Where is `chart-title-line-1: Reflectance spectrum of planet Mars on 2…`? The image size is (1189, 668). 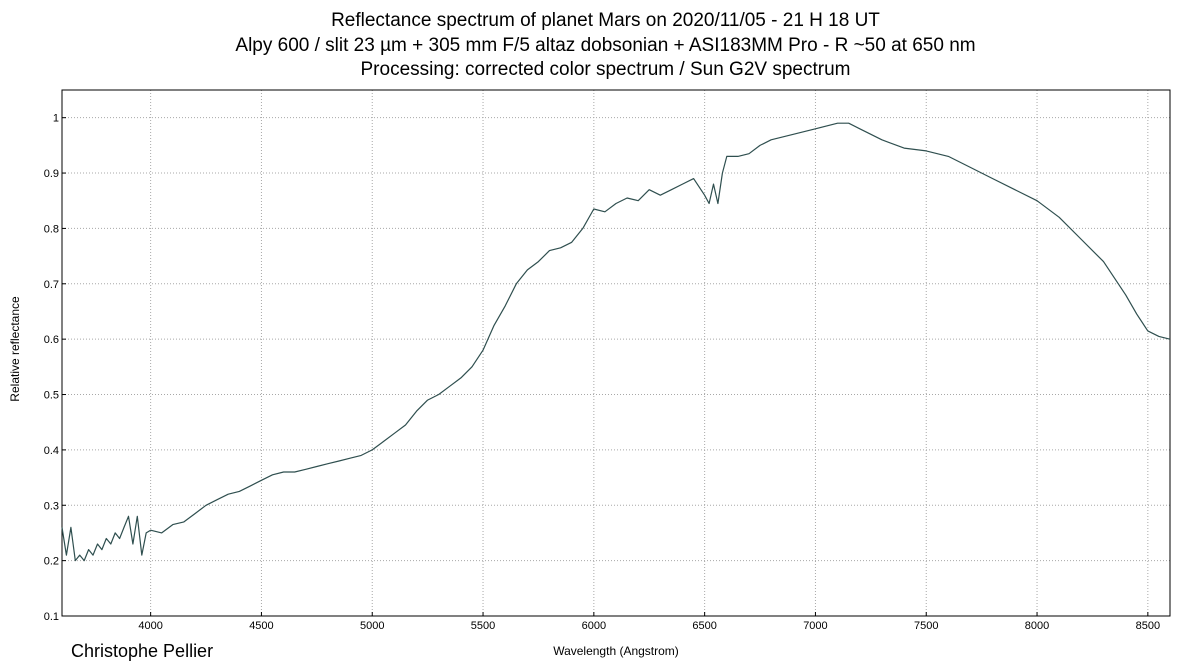 chart-title-line-1: Reflectance spectrum of planet Mars on 2… is located at coordinates (605, 20).